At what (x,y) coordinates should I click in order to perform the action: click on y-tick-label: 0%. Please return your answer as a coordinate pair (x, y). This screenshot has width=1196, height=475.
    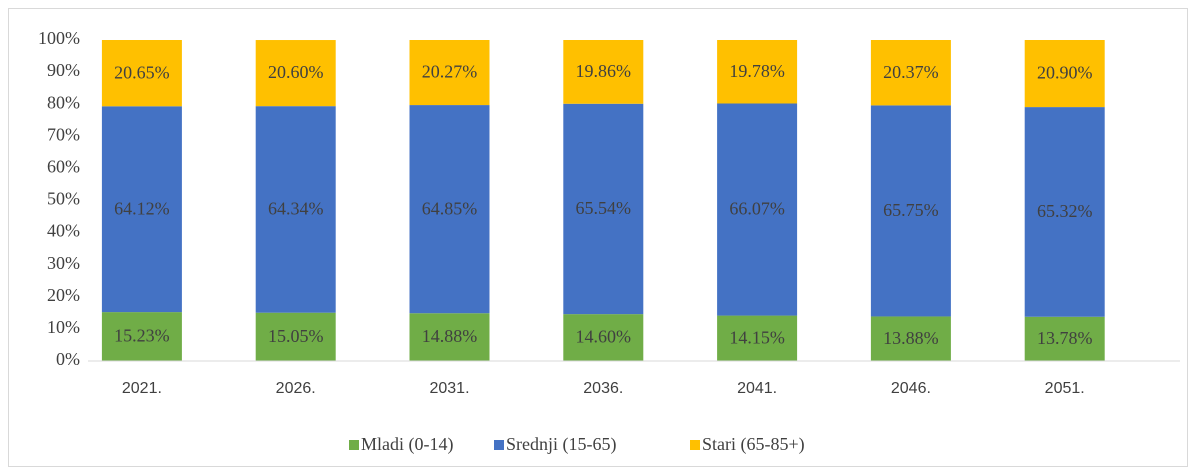
    Looking at the image, I should click on (68, 359).